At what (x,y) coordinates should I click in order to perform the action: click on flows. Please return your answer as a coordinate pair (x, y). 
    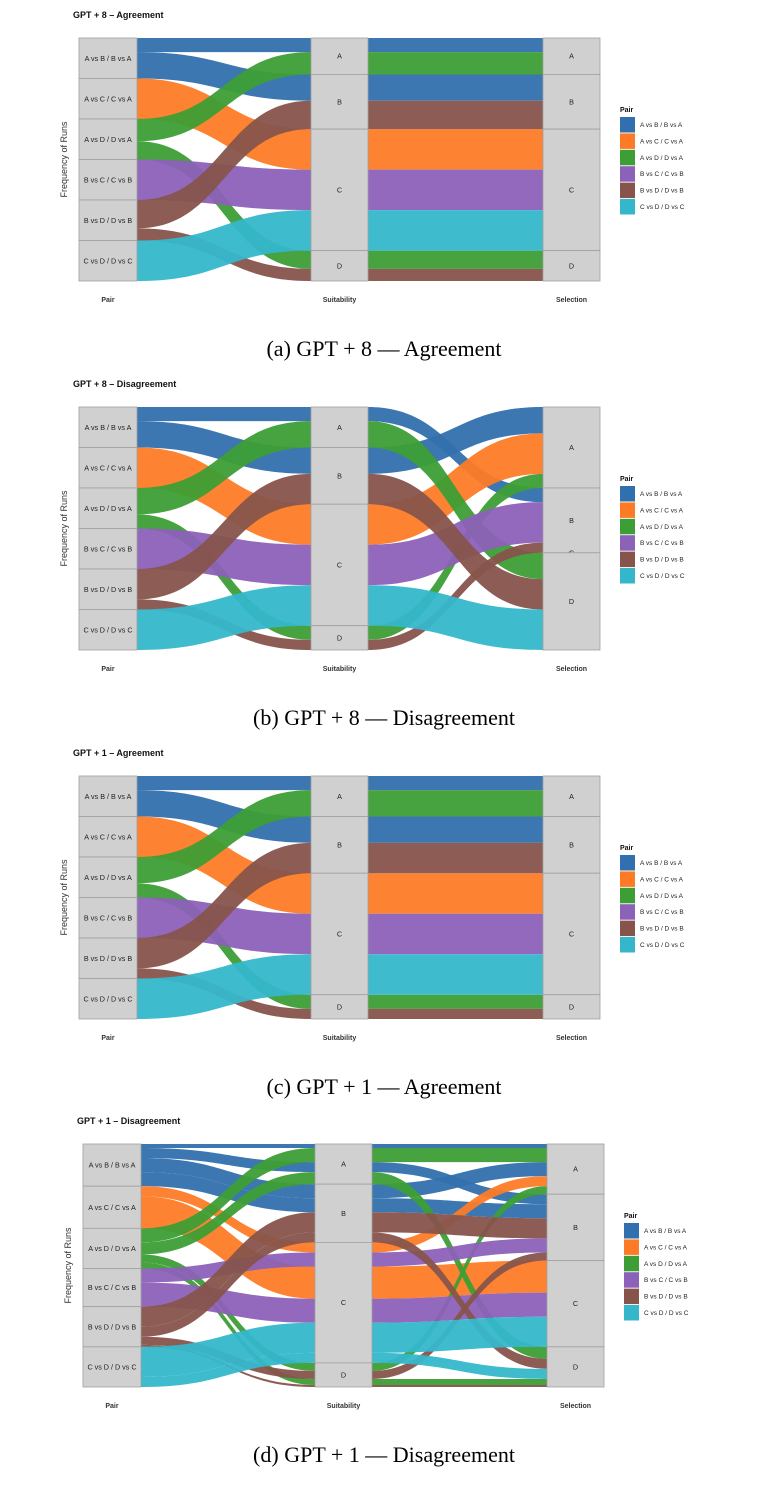
    Looking at the image, I should click on (340, 159).